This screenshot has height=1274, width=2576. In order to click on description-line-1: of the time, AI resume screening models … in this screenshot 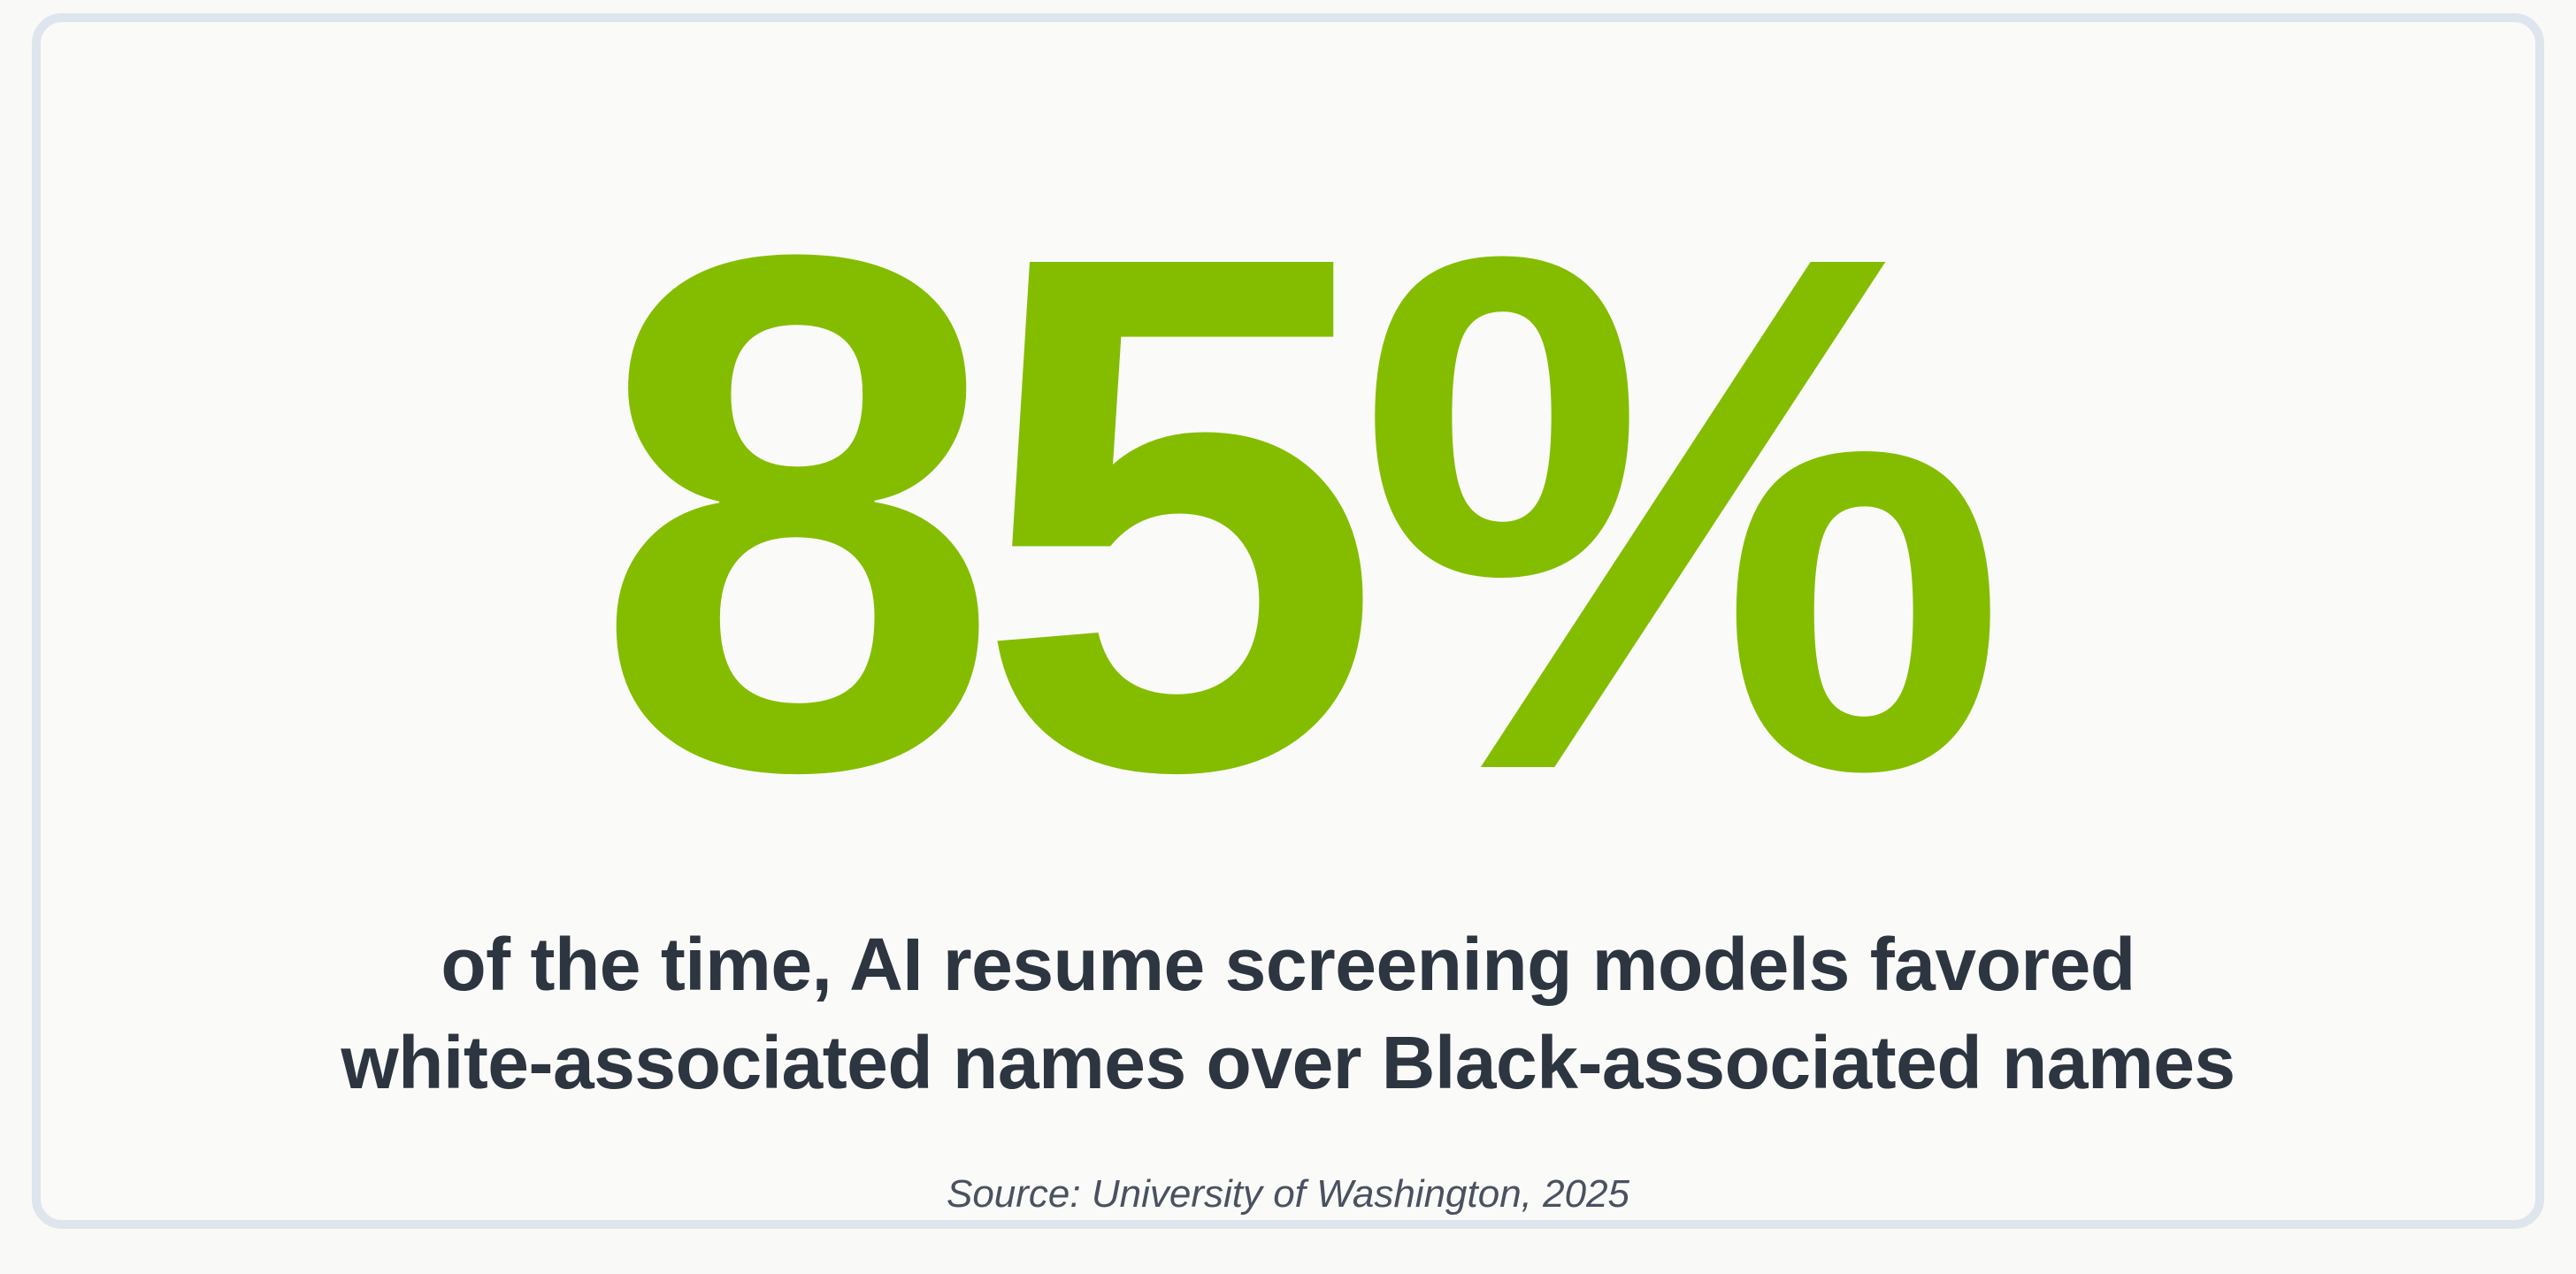, I will do `click(1288, 965)`.